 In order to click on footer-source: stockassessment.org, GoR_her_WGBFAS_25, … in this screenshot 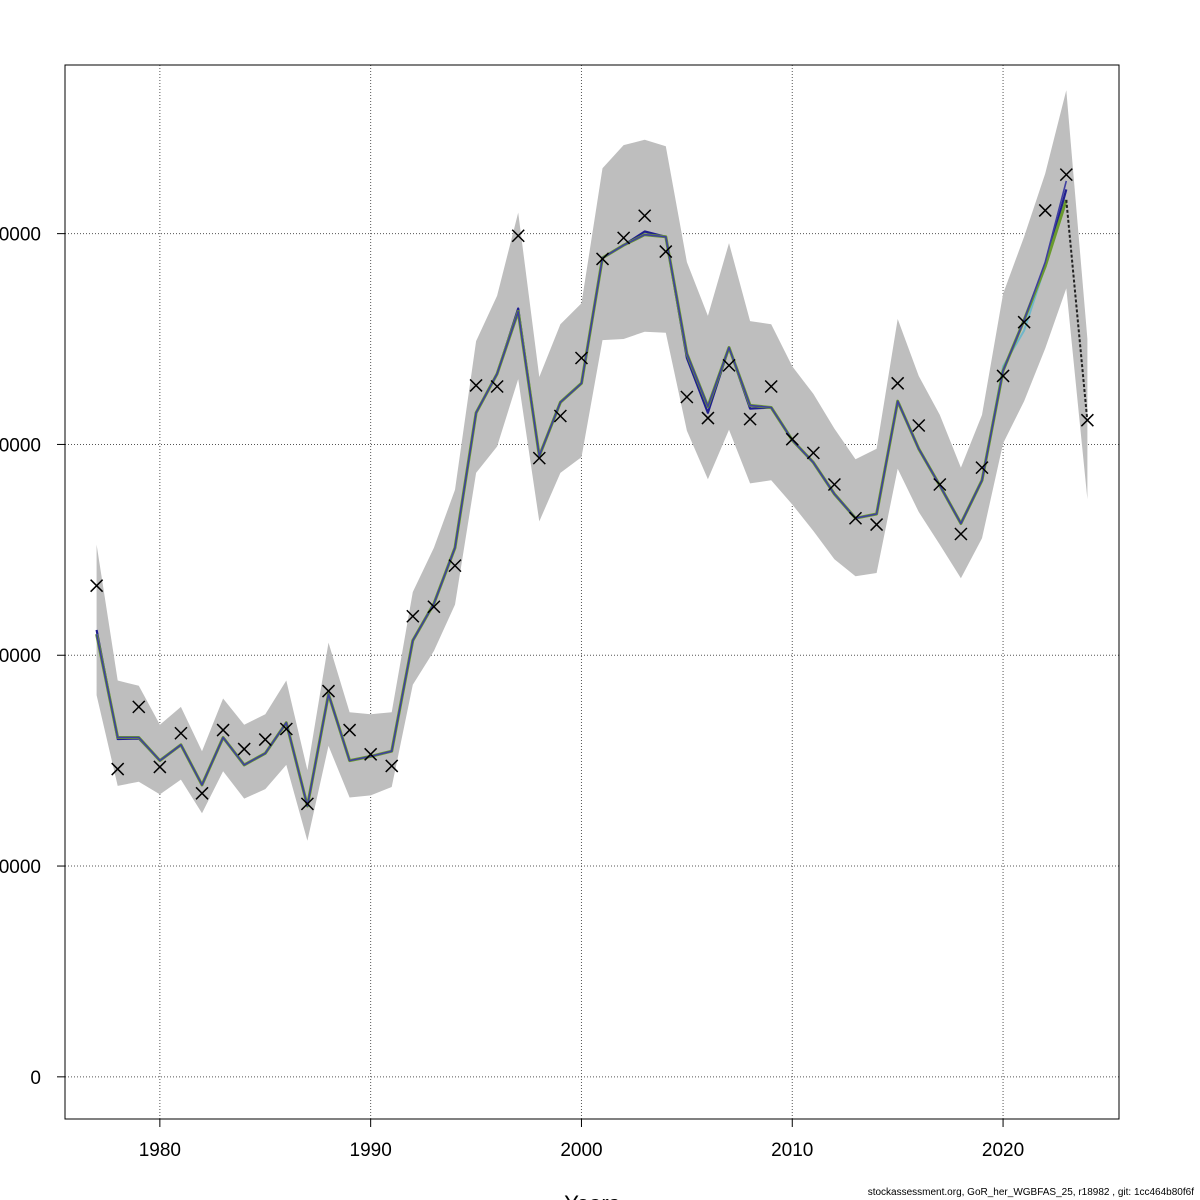, I will do `click(1030, 1192)`.